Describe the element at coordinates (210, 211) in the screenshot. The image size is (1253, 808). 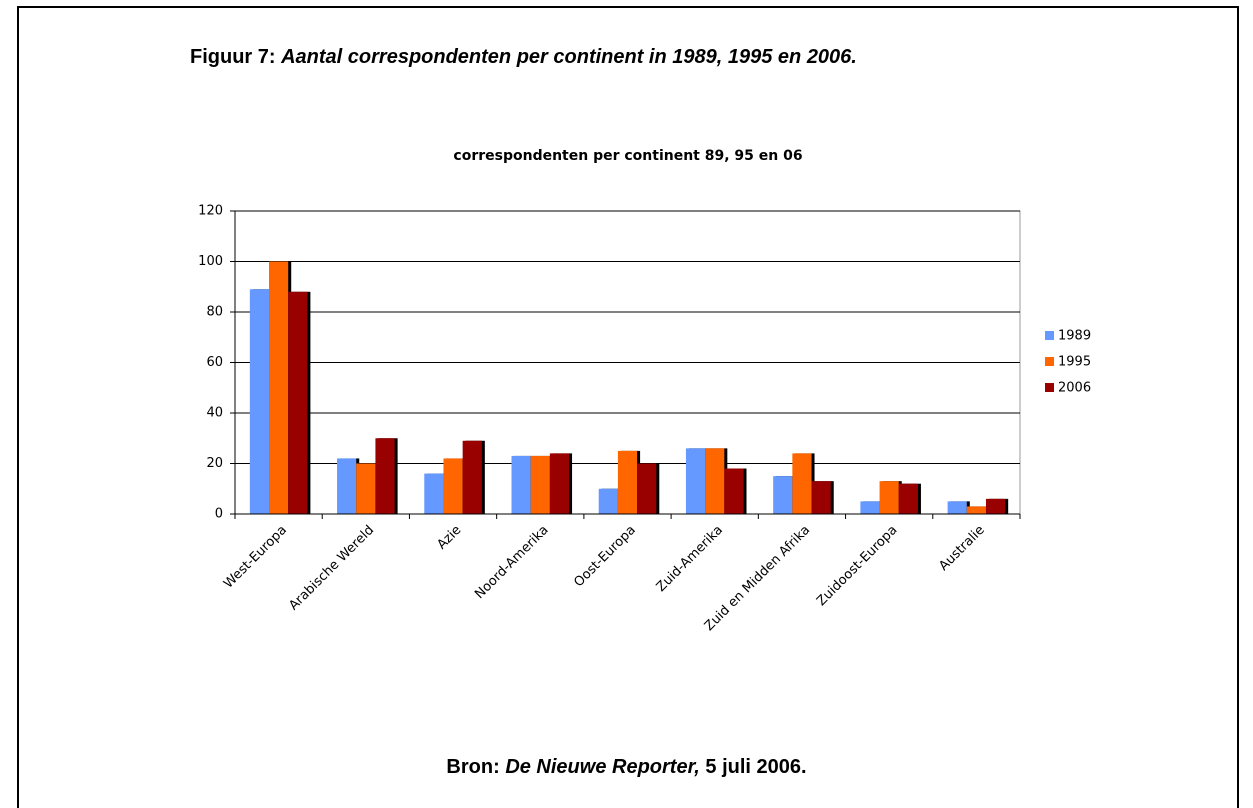
I see `y-tick-label: 120` at that location.